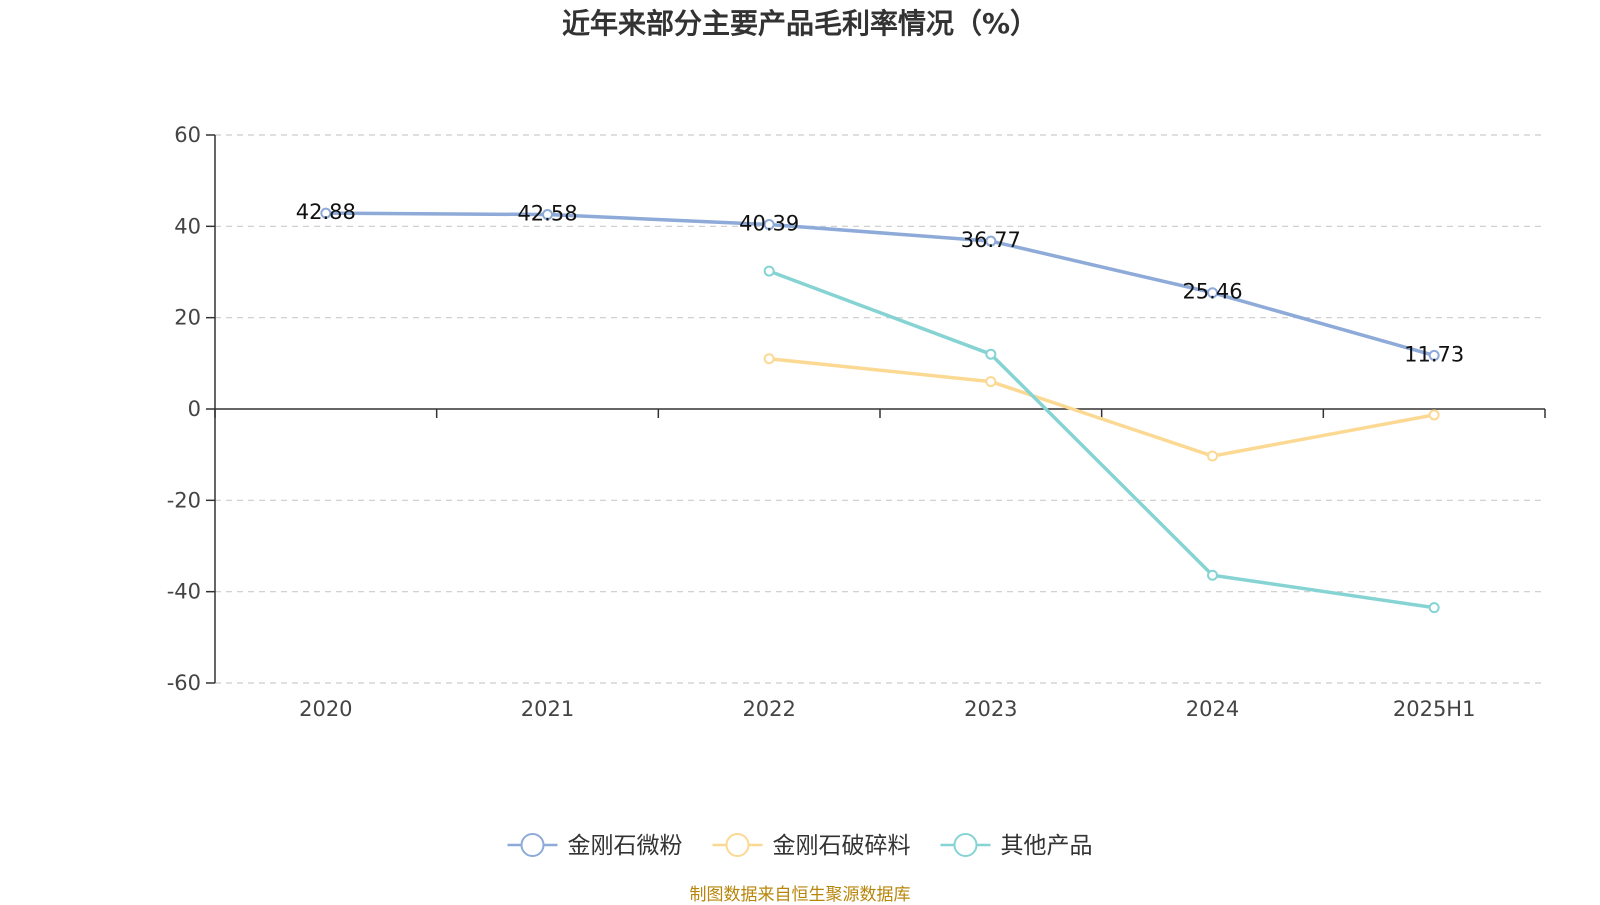 The image size is (1600, 905). Describe the element at coordinates (187, 318) in the screenshot. I see `y-tick-label: 20` at that location.